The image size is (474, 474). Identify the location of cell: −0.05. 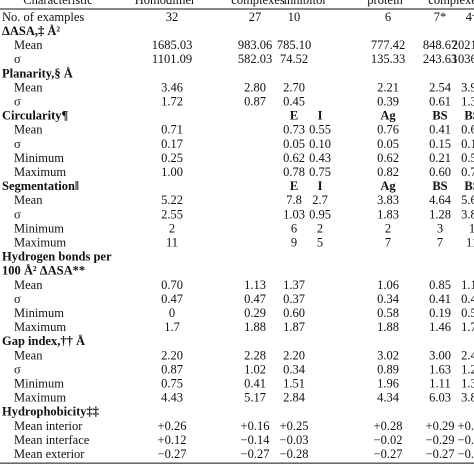
(466, 440).